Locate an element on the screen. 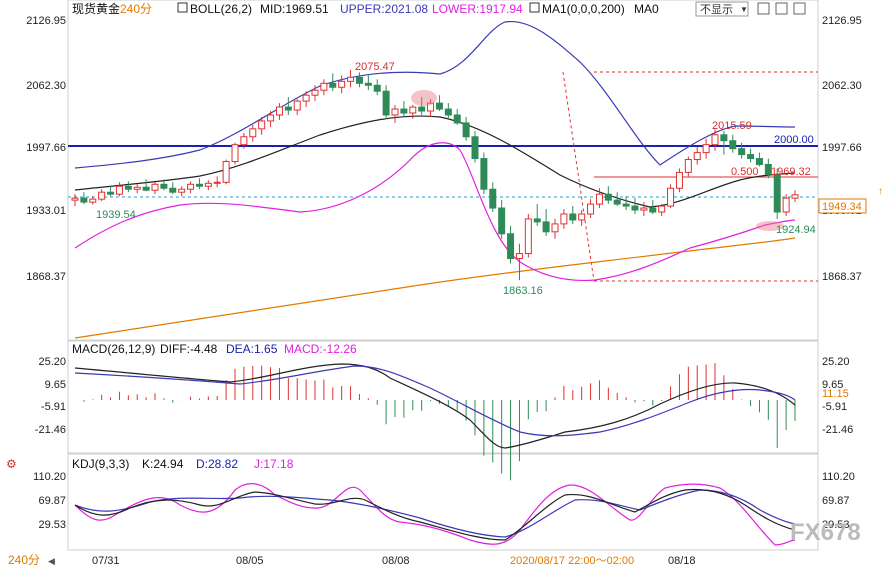 This screenshot has width=890, height=573. price-tick-label: 1868.37 is located at coordinates (46, 277).